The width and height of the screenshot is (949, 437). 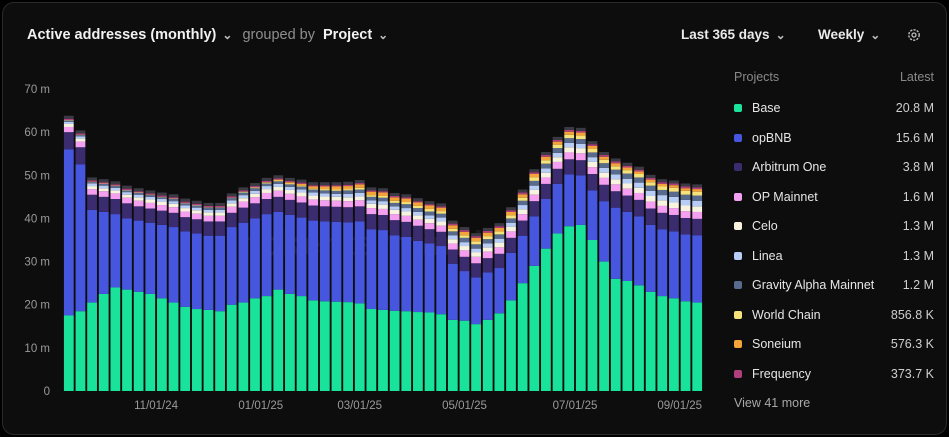 I want to click on interval-dropdown: Weekly ⌄, so click(x=849, y=34).